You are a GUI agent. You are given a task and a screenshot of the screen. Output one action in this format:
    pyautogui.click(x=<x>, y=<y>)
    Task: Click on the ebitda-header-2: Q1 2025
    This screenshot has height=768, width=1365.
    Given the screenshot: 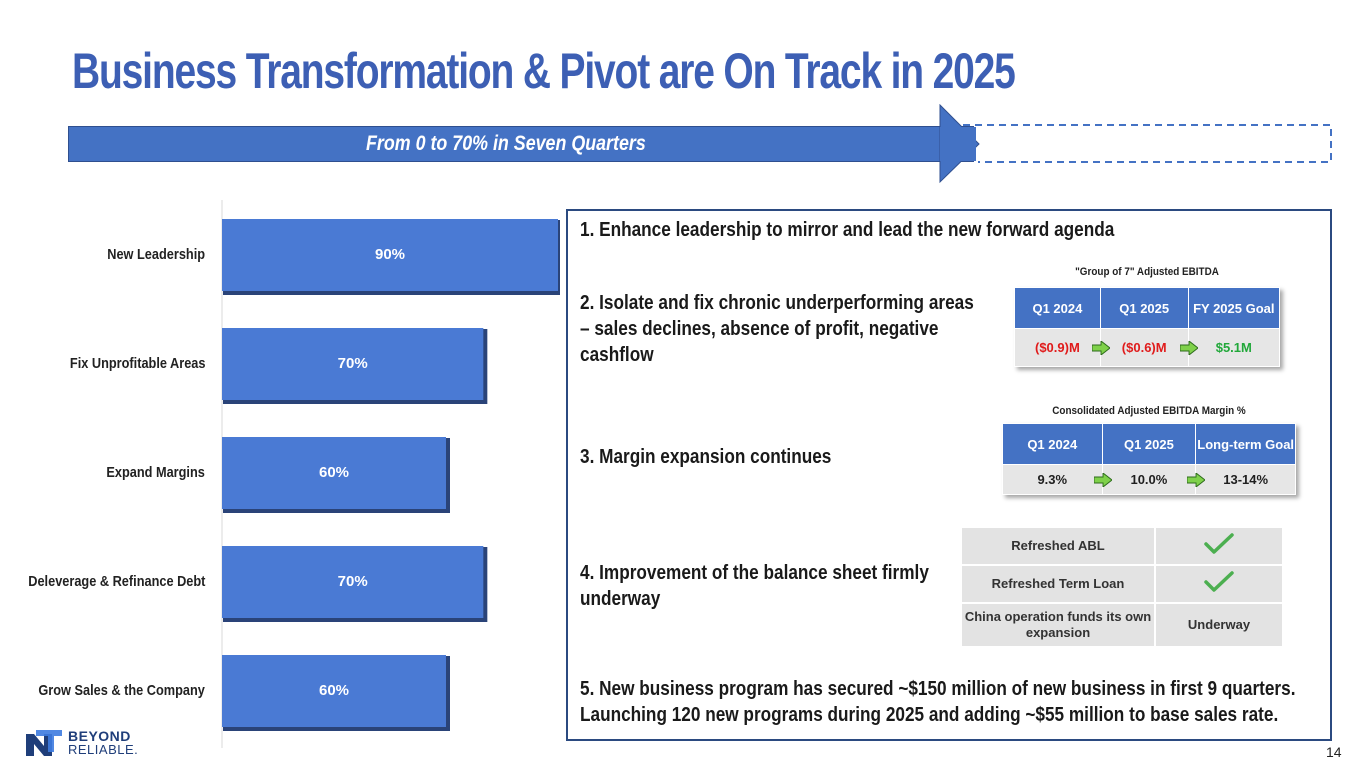 What is the action you would take?
    pyautogui.click(x=1144, y=308)
    